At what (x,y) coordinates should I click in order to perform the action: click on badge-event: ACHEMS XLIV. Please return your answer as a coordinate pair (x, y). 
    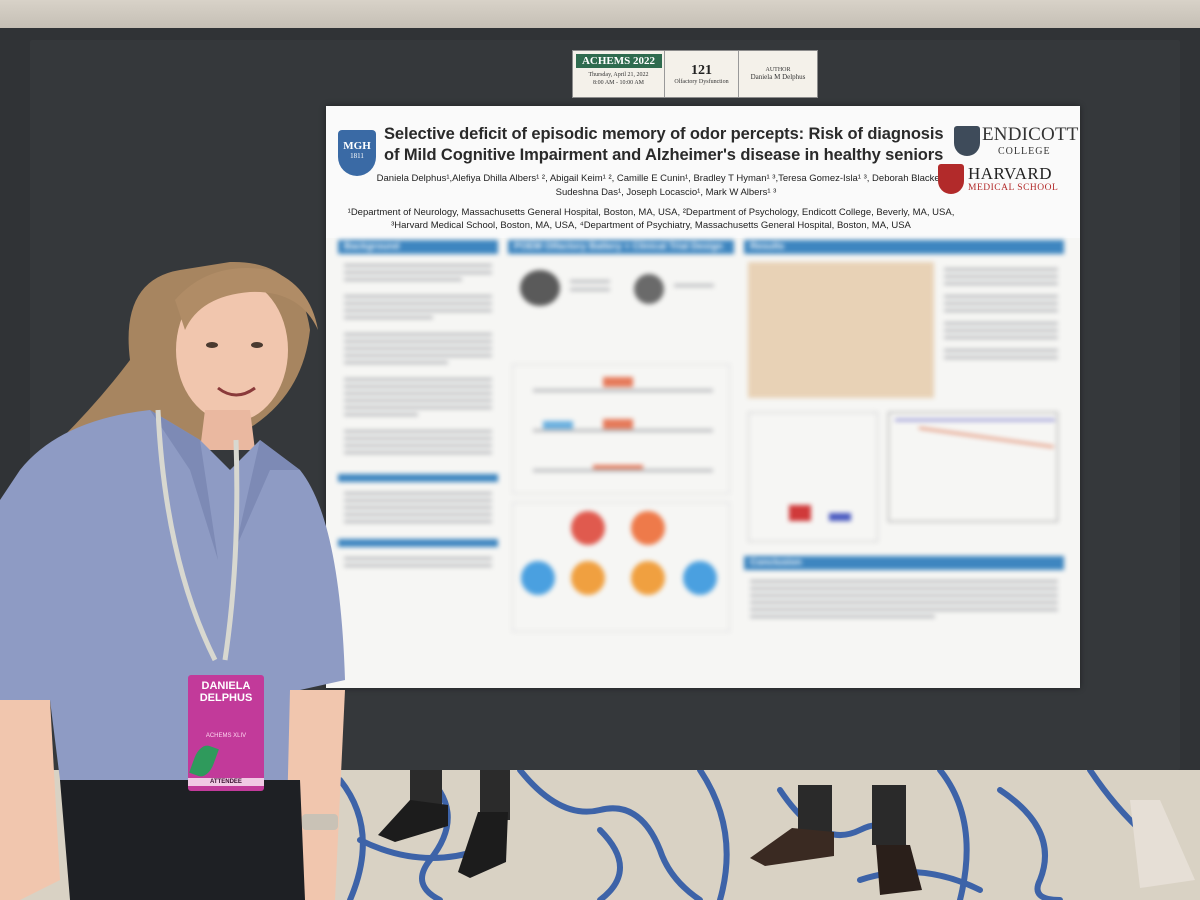
    Looking at the image, I should click on (226, 736).